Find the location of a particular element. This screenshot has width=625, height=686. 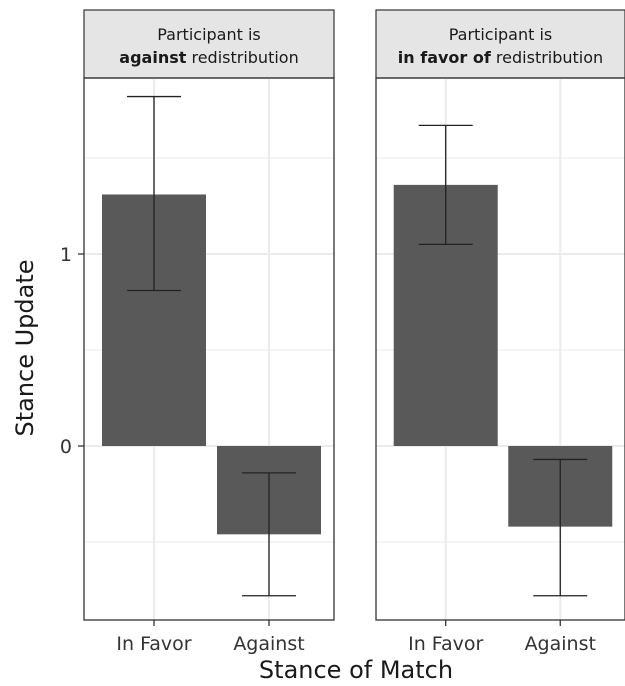

x-axis-title: Stance of Match is located at coordinates (356, 670).